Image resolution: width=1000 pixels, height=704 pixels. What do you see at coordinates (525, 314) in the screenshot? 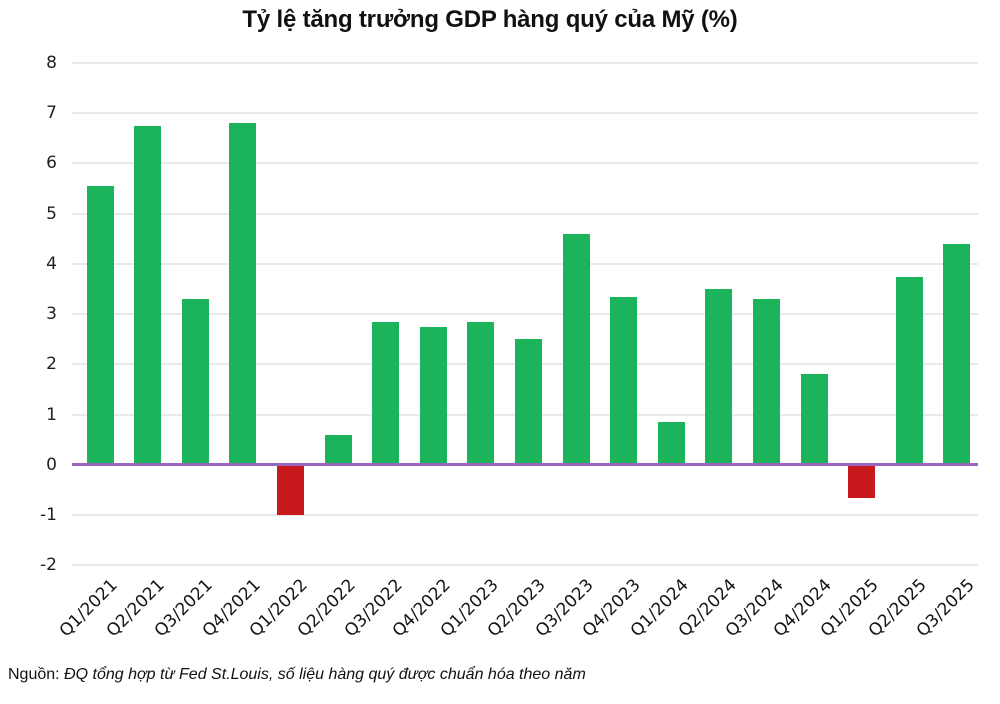
I see `gridline-y3` at bounding box center [525, 314].